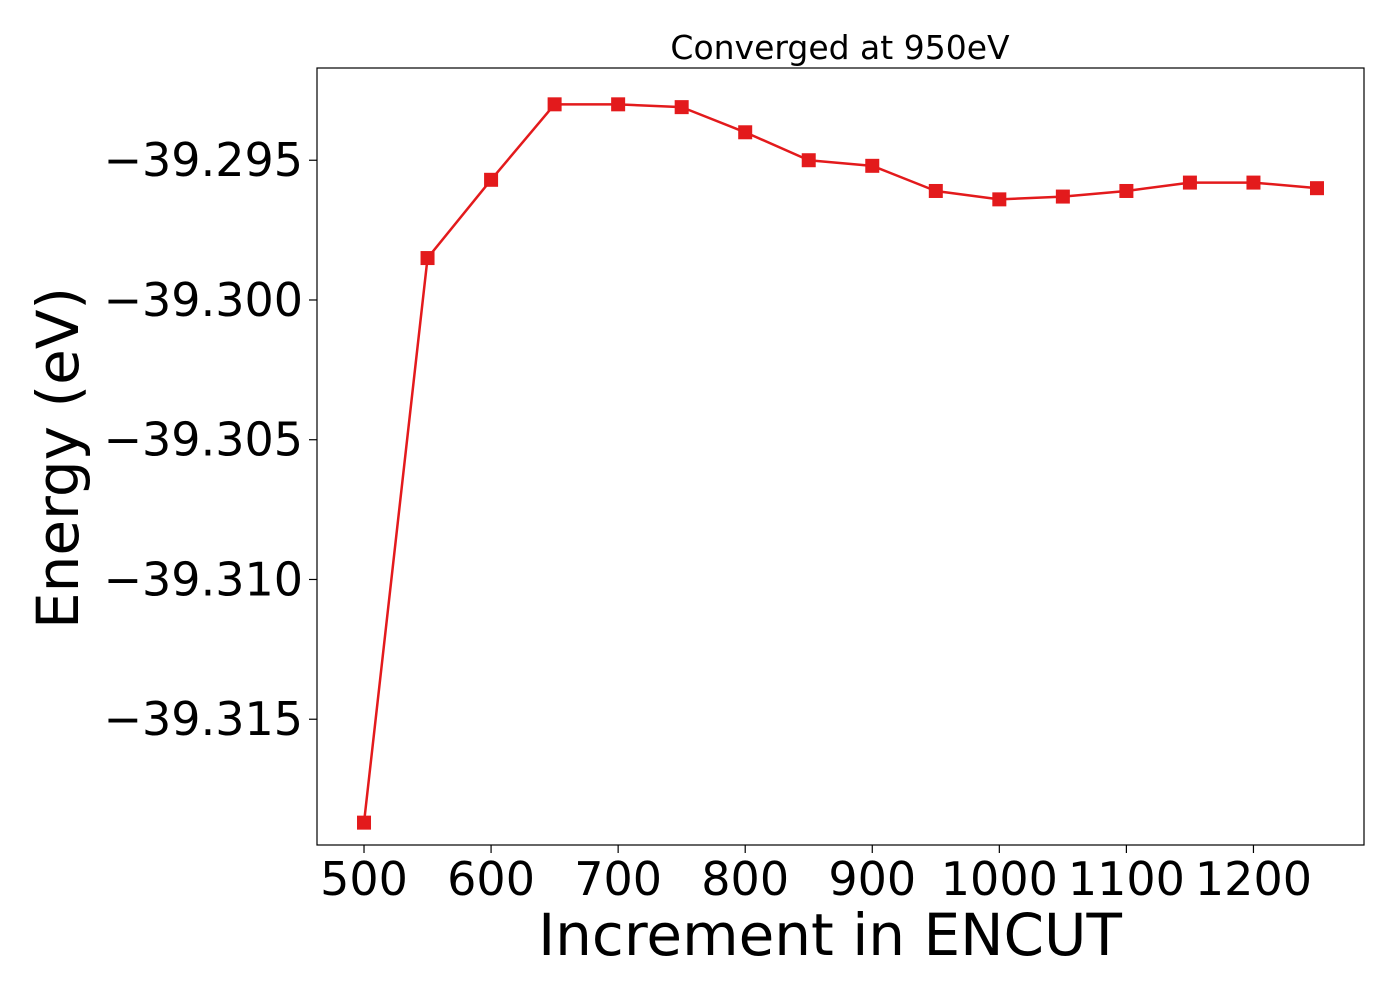  Describe the element at coordinates (204, 719) in the screenshot. I see `y-tick-label: −39.315` at that location.